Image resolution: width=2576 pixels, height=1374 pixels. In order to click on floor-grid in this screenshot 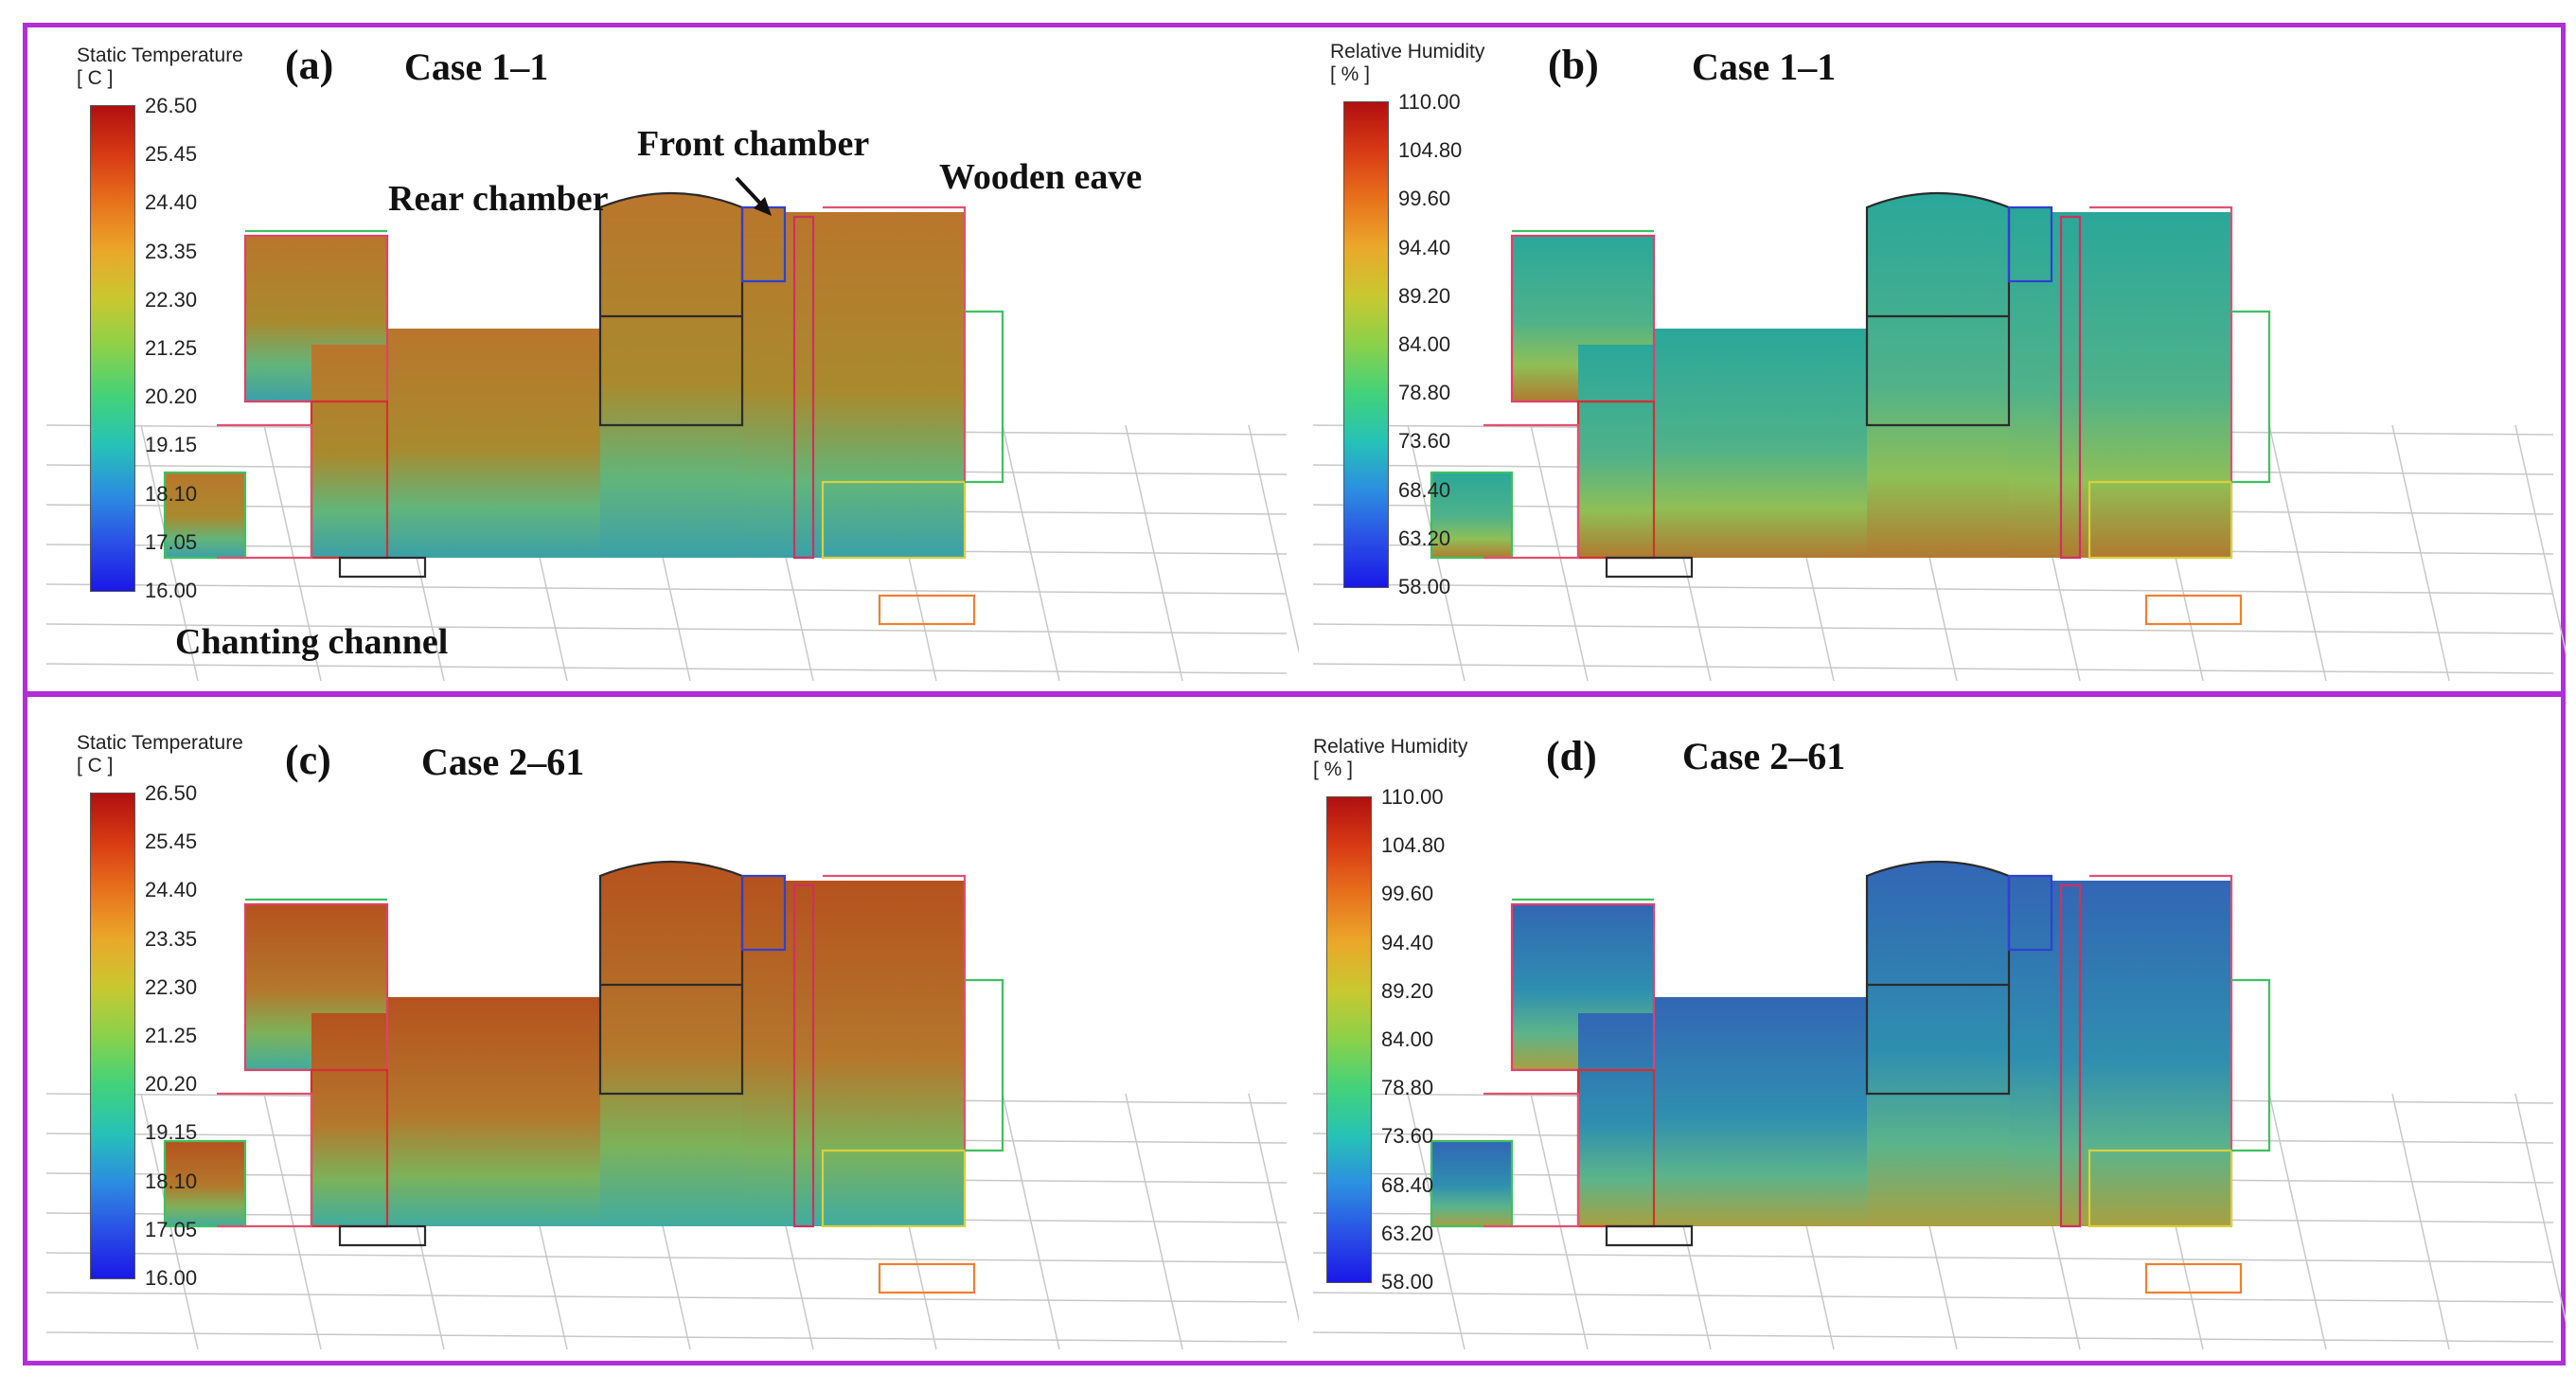, I will do `click(1939, 1221)`.